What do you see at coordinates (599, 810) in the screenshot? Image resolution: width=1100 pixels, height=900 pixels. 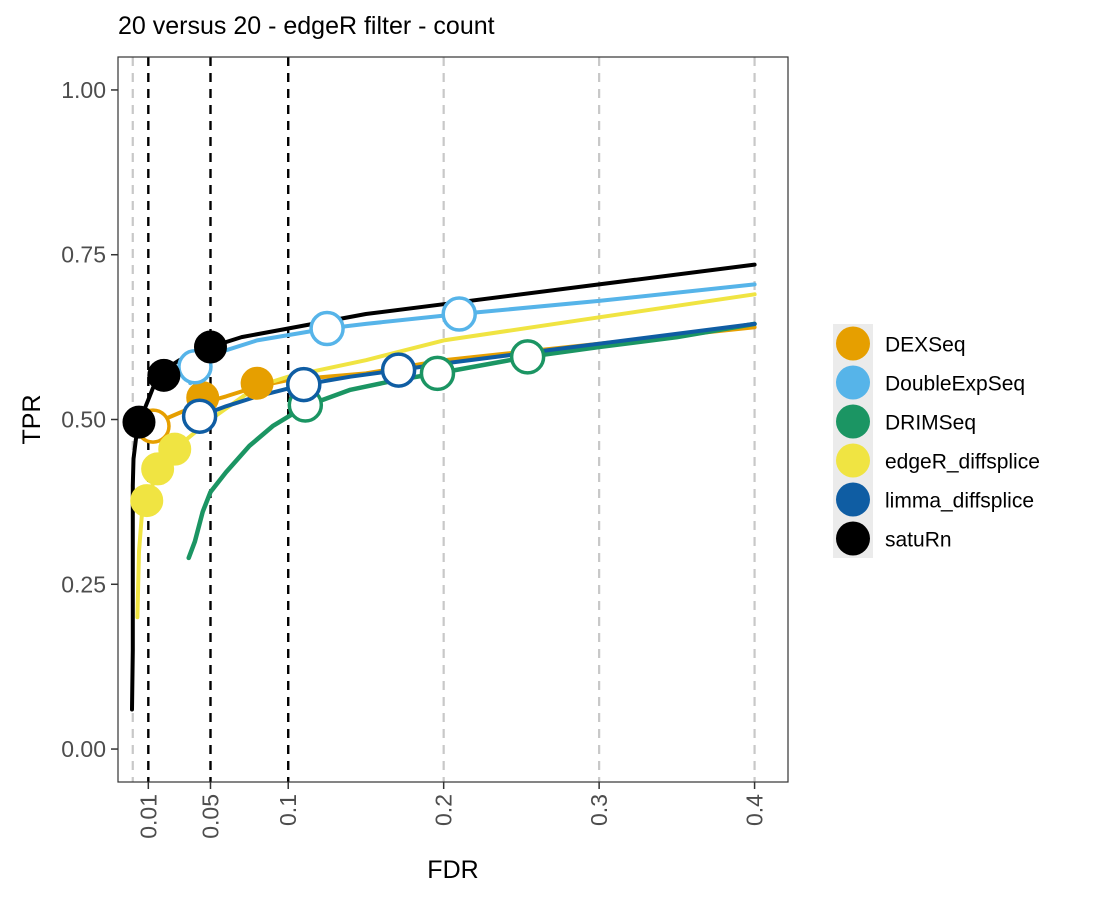 I see `x-tick-label: 0.3` at bounding box center [599, 810].